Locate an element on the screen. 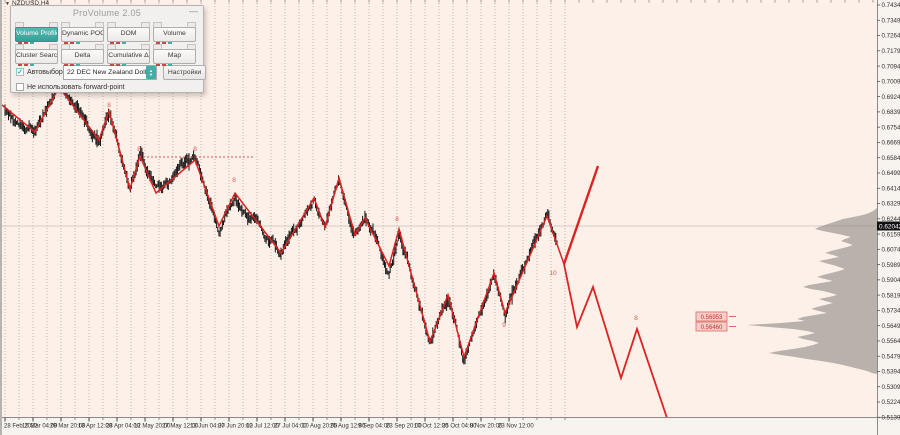  panel-button-volume-profile: Volume Profile is located at coordinates (36, 34).